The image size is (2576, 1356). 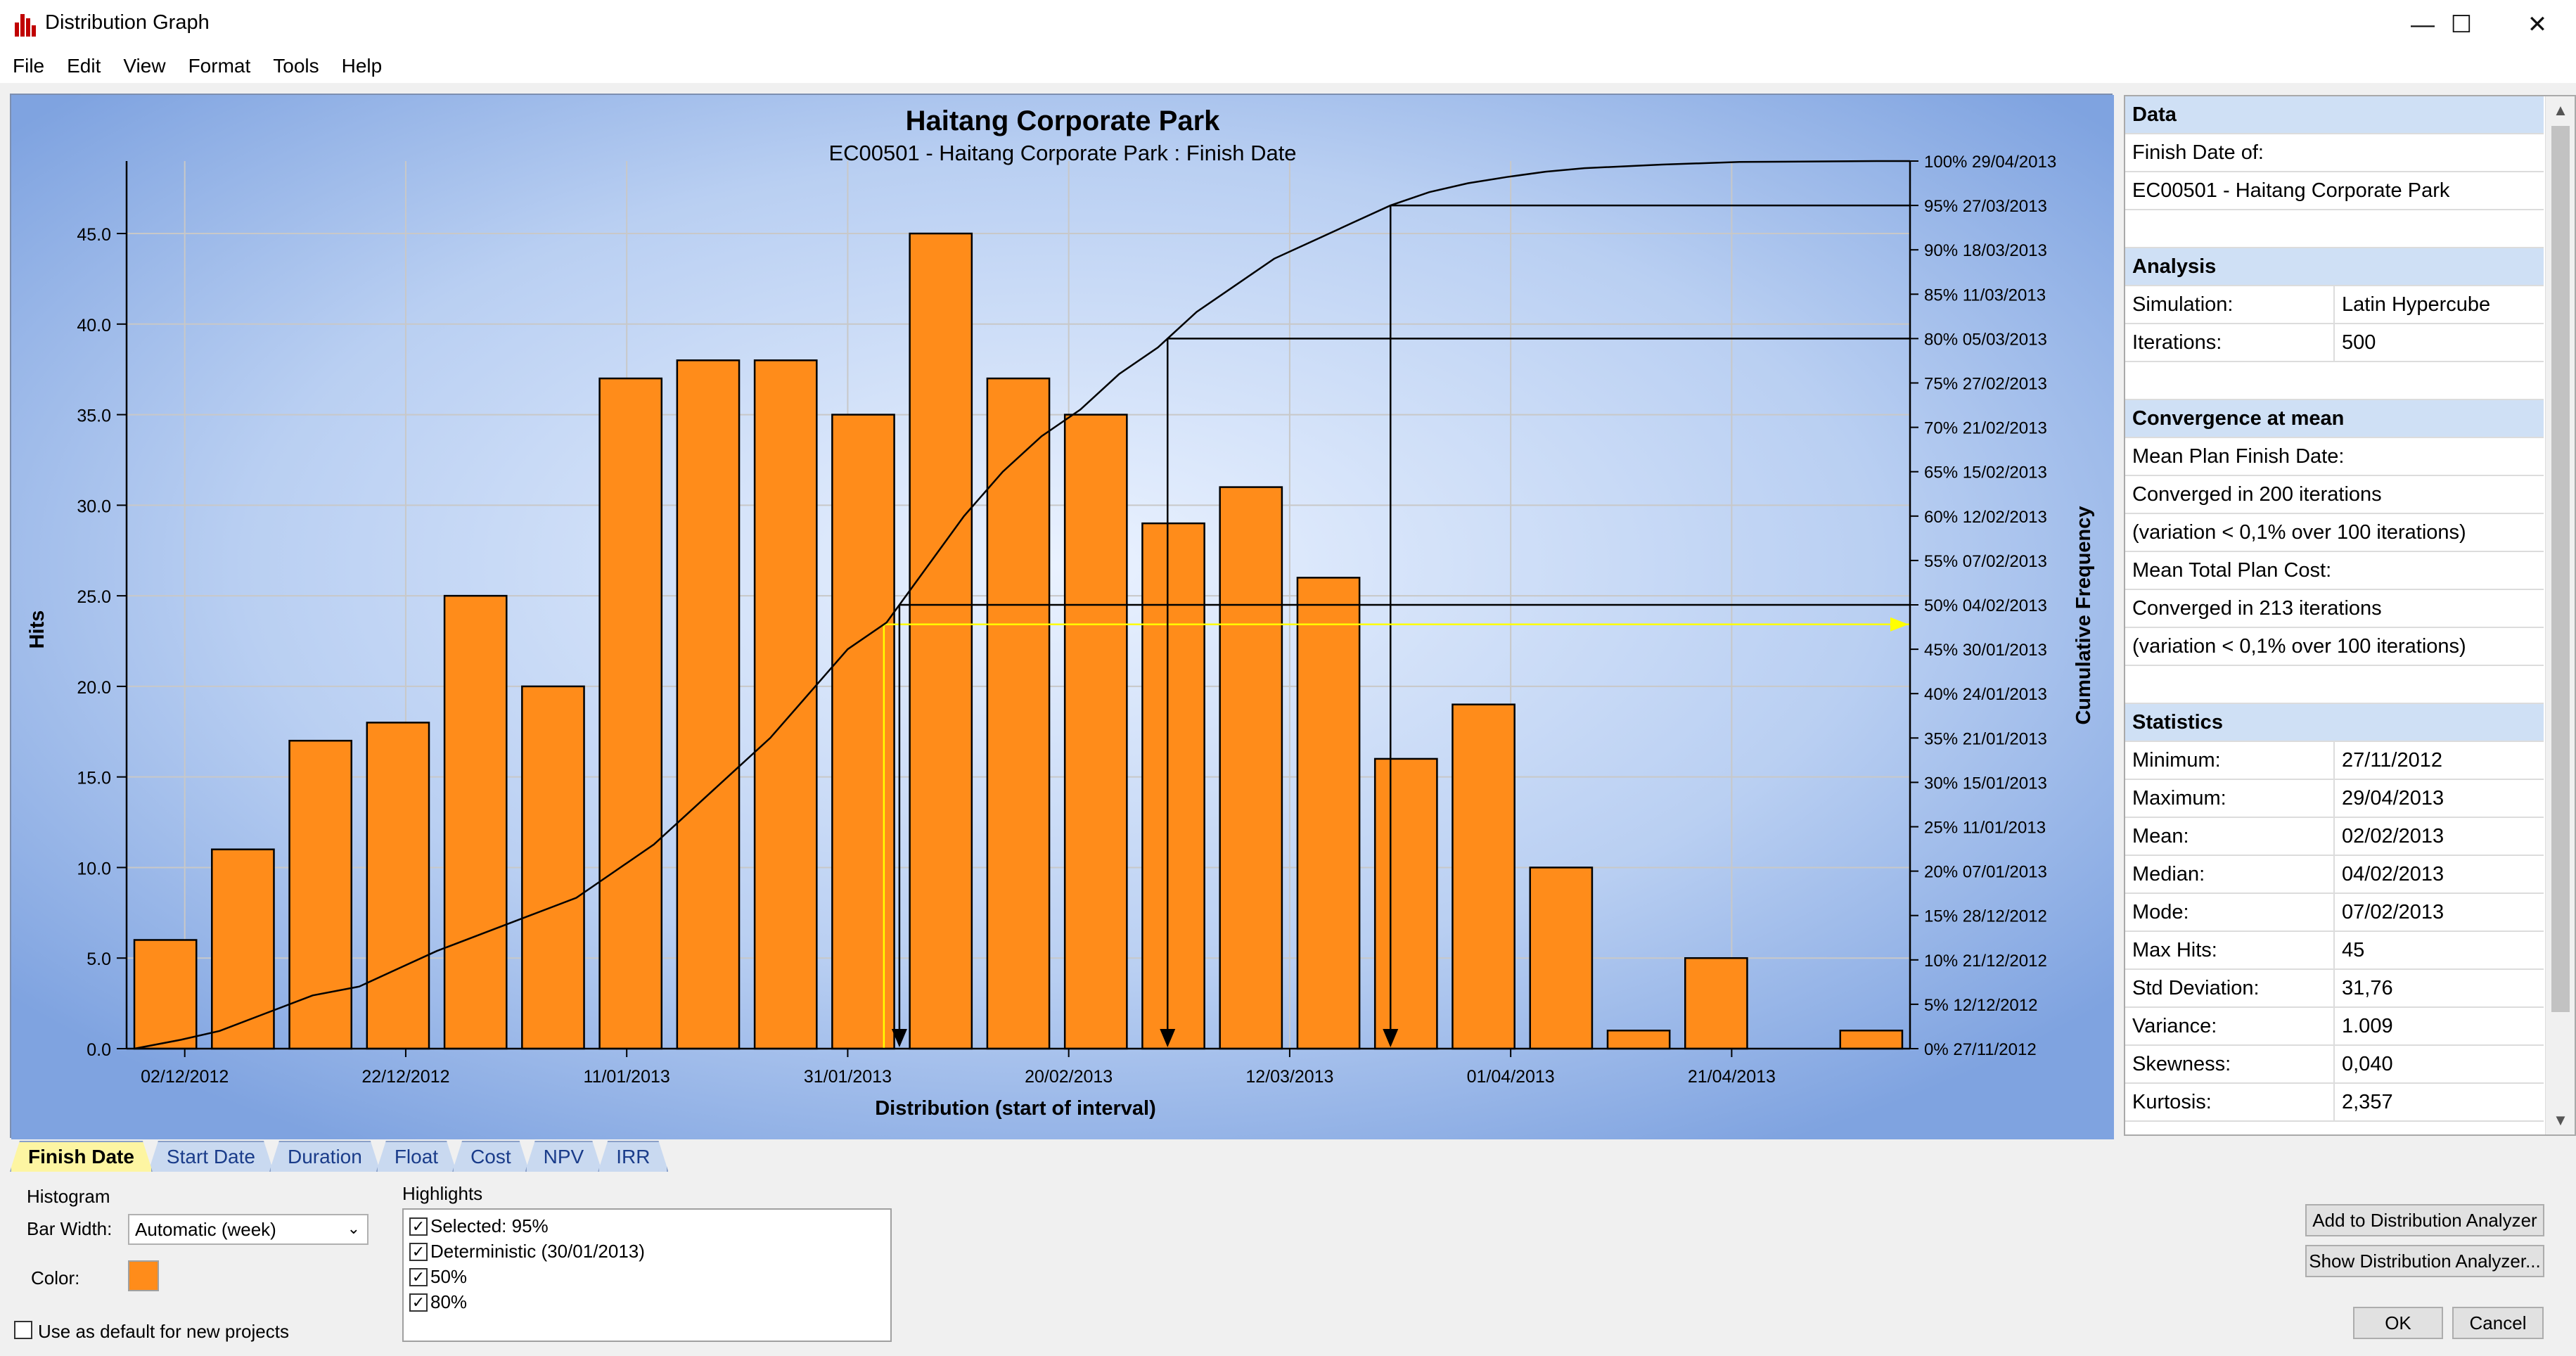 I want to click on y2-tick-label: 70% 21/02/2013, so click(x=1985, y=429).